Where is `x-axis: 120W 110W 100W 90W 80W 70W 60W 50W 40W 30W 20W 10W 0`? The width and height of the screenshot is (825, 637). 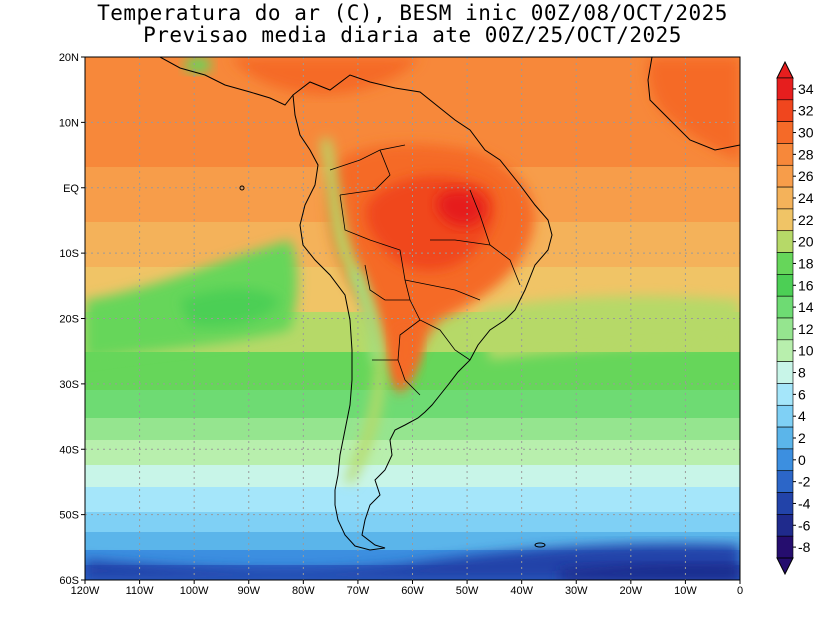
x-axis: 120W 110W 100W 90W 80W 70W 60W 50W 40W 30W 20W 10W 0 is located at coordinates (407, 588).